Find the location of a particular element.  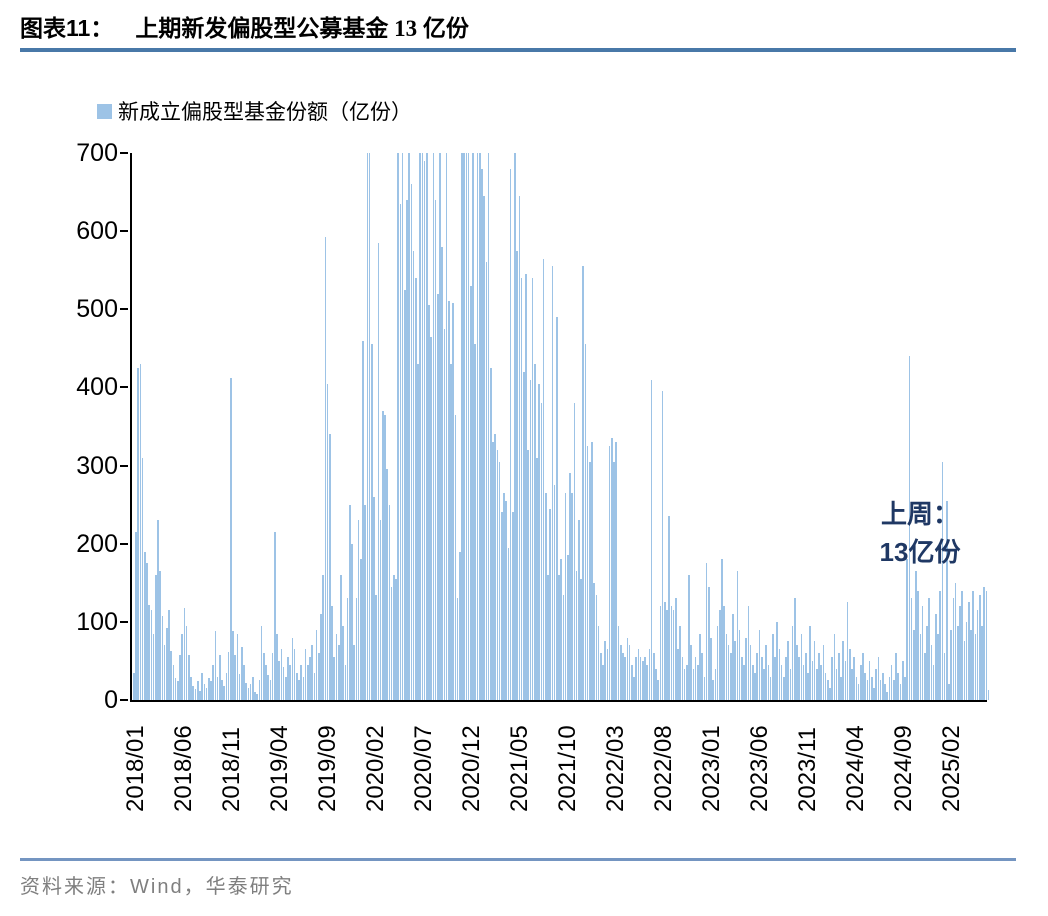

chart-legend: 新成立偏股型基金份额（亿份） is located at coordinates (254, 111).